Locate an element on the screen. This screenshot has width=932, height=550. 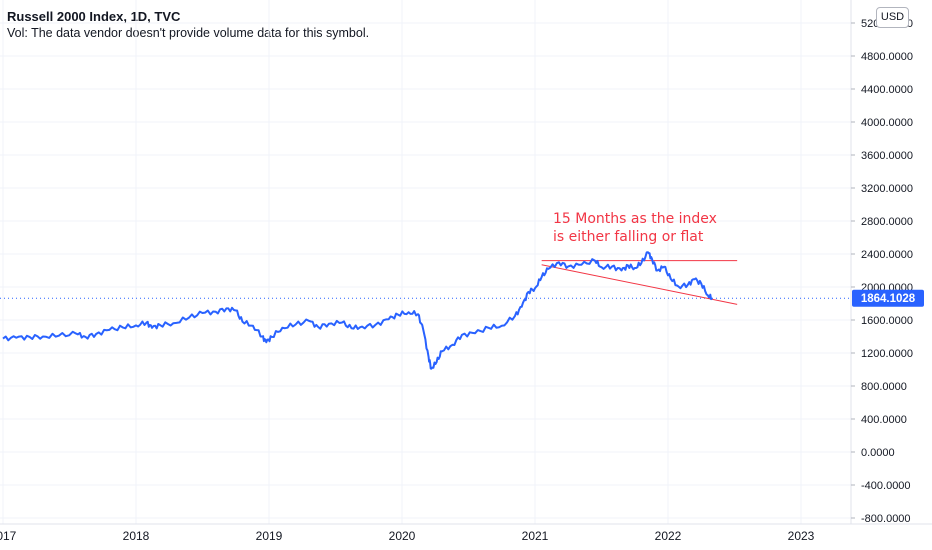
y-tick-label: 2800.0000 is located at coordinates (887, 222).